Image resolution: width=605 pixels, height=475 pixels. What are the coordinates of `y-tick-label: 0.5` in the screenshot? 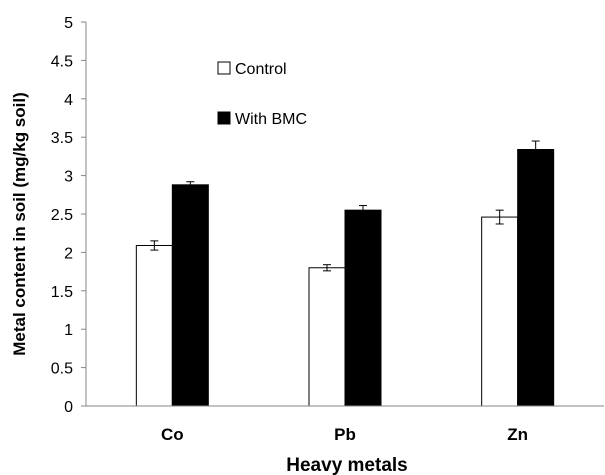 It's located at (62, 369).